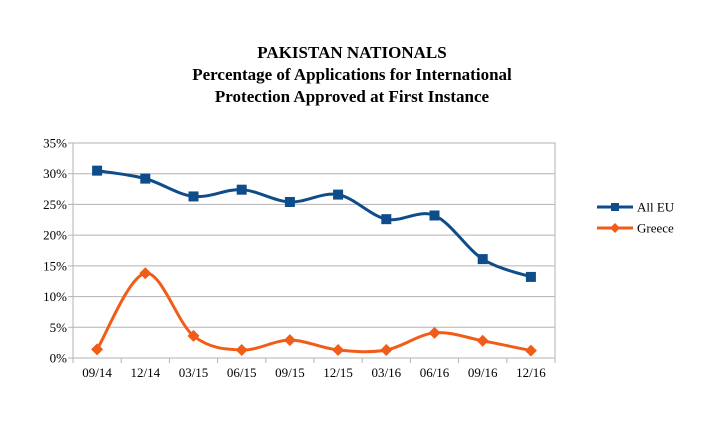 The image size is (723, 425). Describe the element at coordinates (386, 372) in the screenshot. I see `x-tick-label: 03/16` at that location.